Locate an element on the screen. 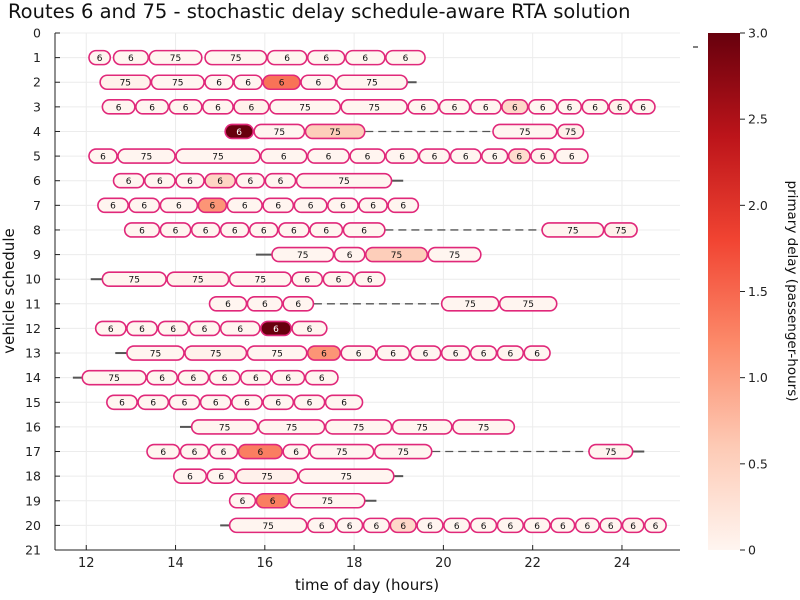 This screenshot has height=600, width=800. y-tick-label: 14 is located at coordinates (33, 377).